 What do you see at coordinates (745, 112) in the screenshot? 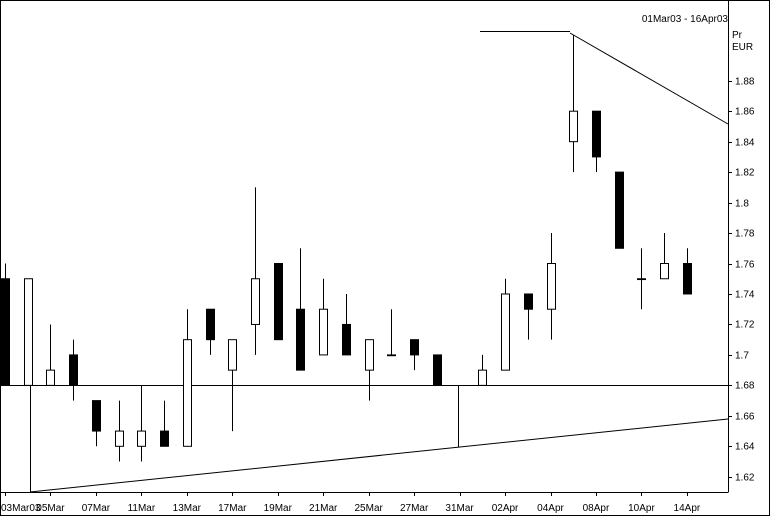
I see `y-tick-label: 1.86` at bounding box center [745, 112].